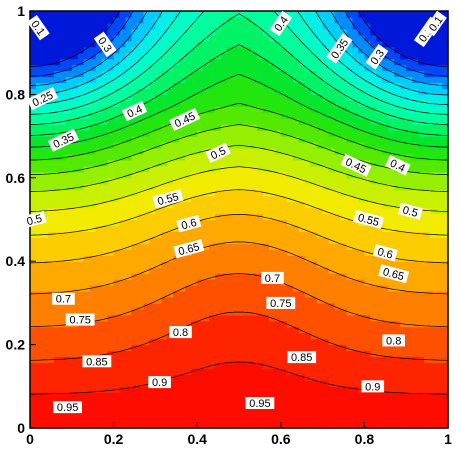  I want to click on y-tick-label: 0, so click(21, 428).